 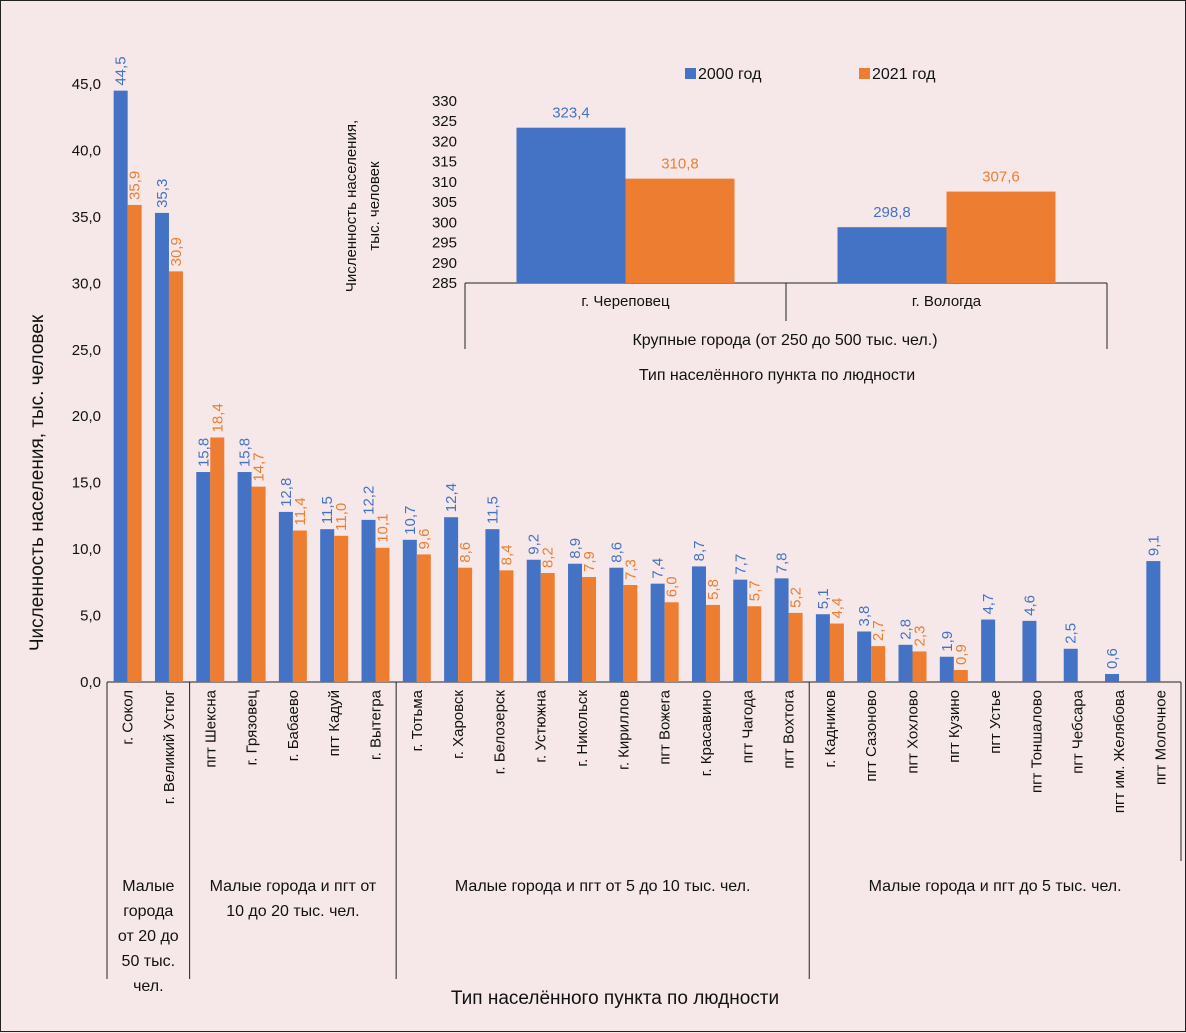 What do you see at coordinates (1160, 737) in the screenshot?
I see `category-label-пгт-молочное: пгт Молочное` at bounding box center [1160, 737].